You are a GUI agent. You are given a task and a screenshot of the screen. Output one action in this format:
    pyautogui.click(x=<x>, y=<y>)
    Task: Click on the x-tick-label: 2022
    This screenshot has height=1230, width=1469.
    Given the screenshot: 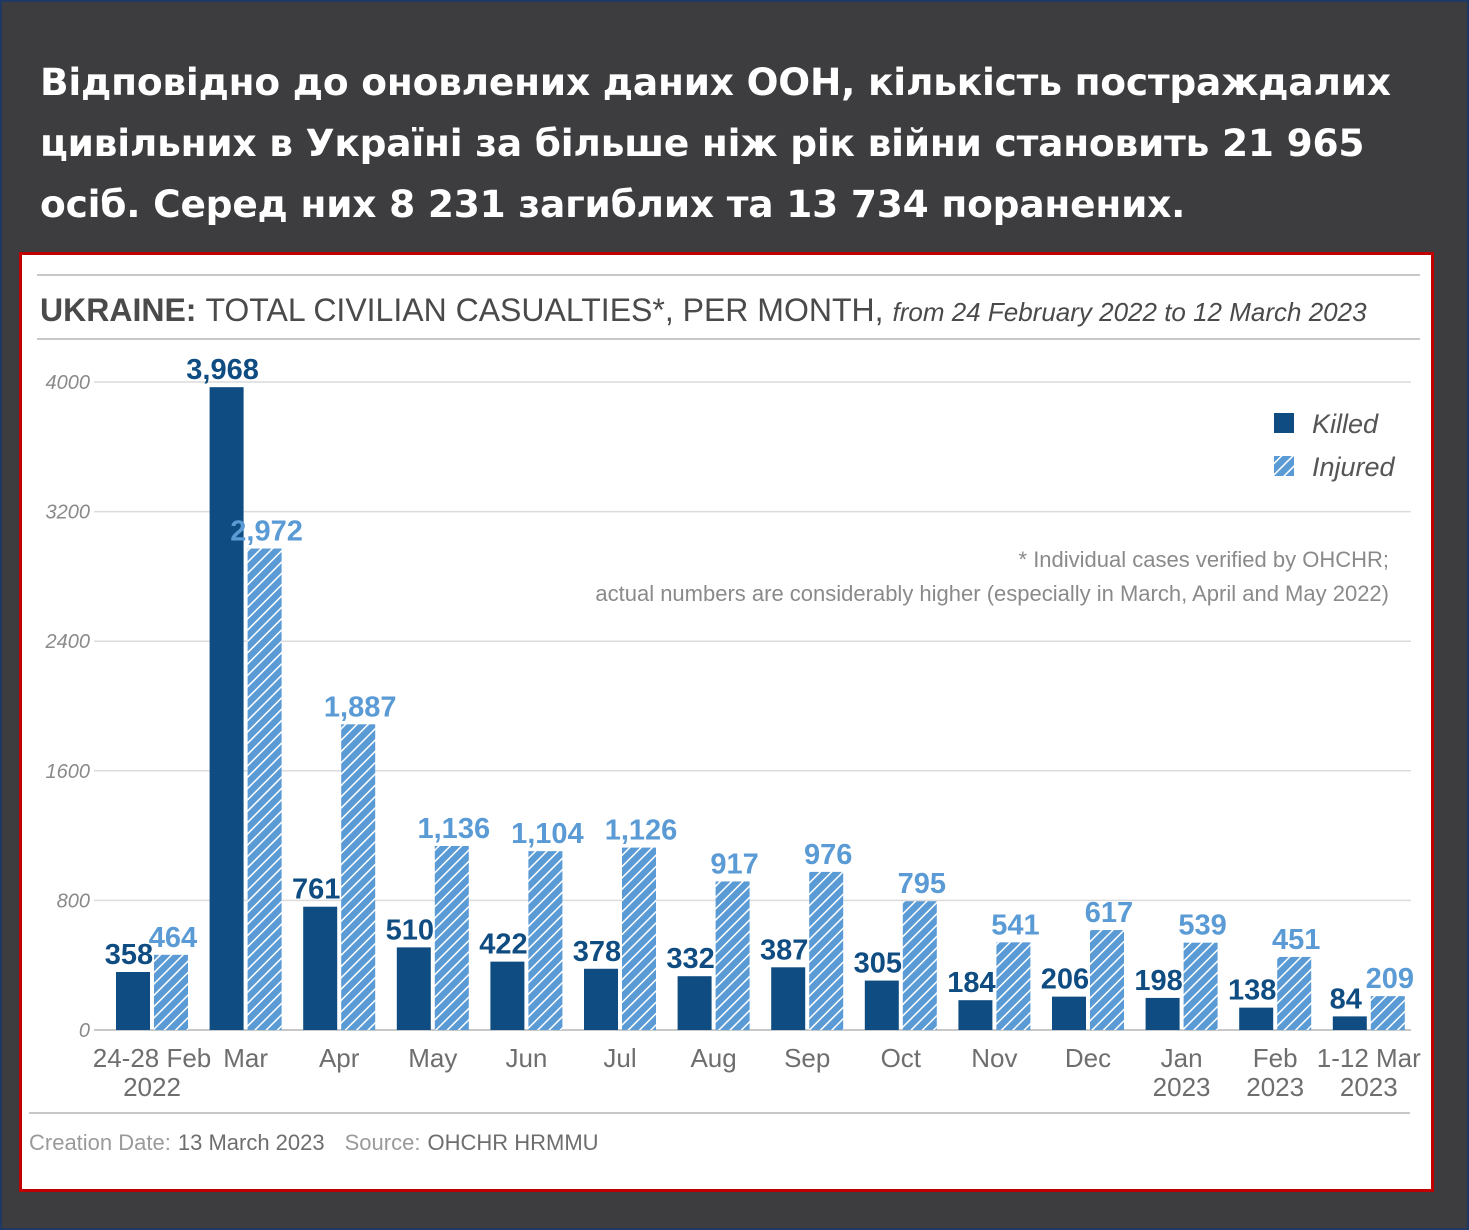 What is the action you would take?
    pyautogui.click(x=152, y=1087)
    